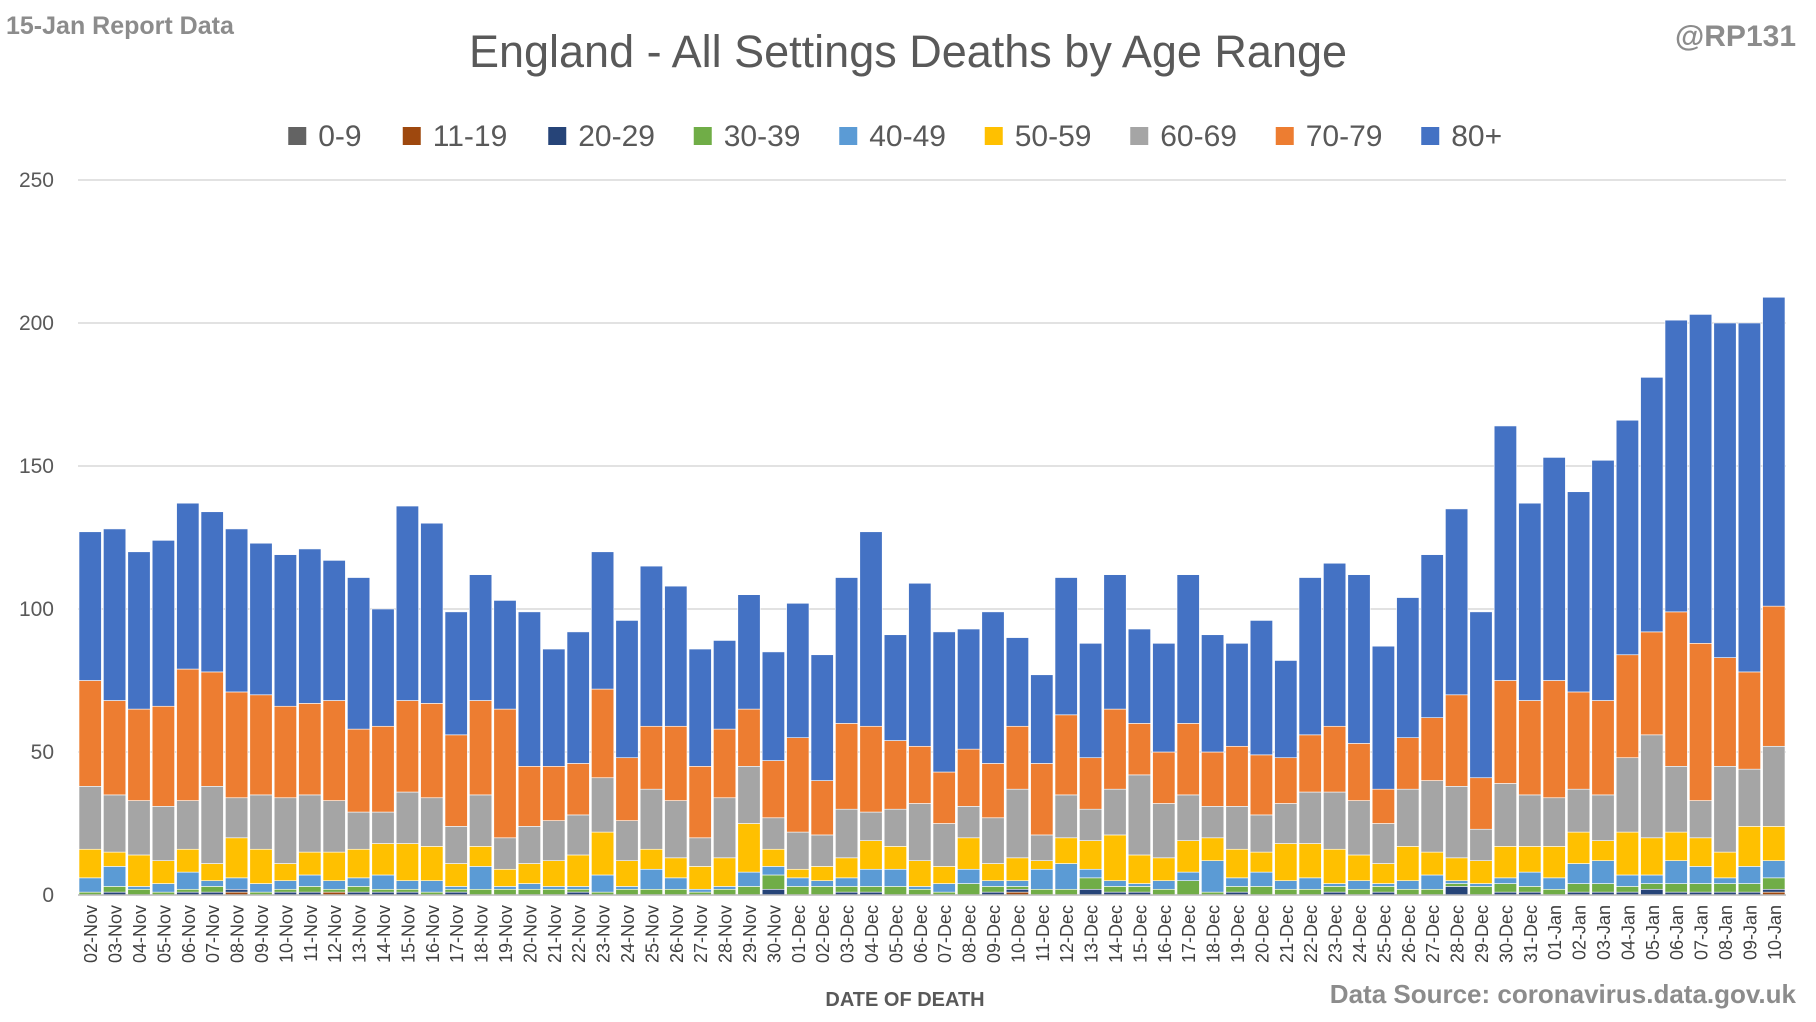 Image resolution: width=1816 pixels, height=1022 pixels. I want to click on y-tick-label: 0, so click(48, 895).